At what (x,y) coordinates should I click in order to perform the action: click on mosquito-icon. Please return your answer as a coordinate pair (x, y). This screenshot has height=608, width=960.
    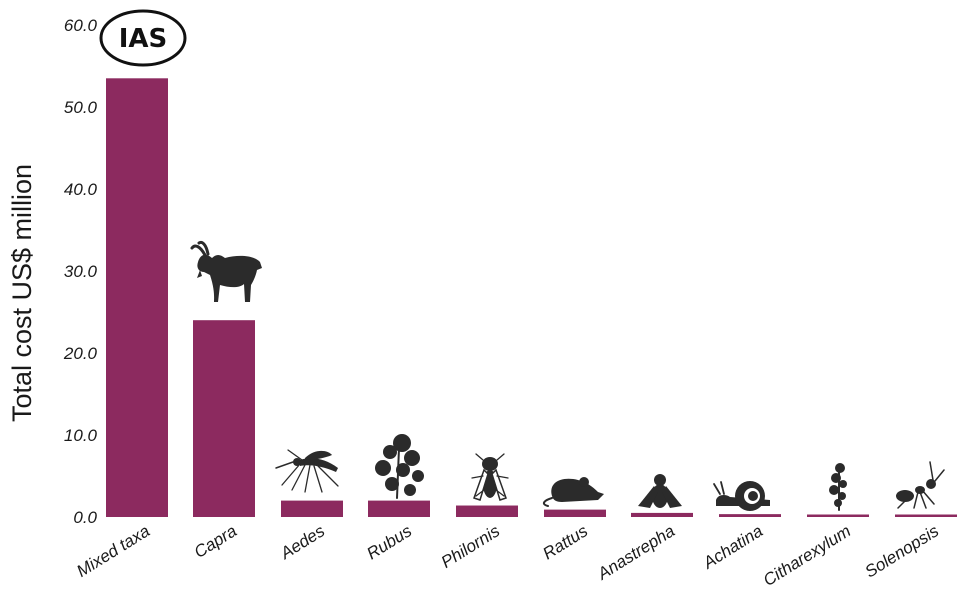
    Looking at the image, I should click on (307, 471).